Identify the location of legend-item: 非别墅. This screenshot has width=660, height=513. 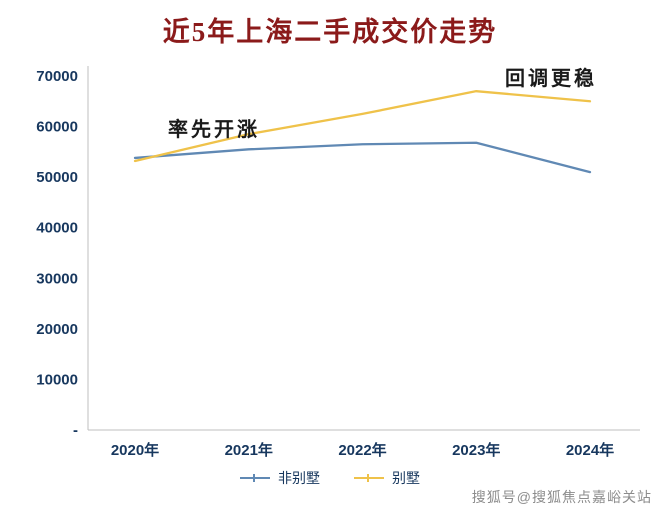
(280, 478).